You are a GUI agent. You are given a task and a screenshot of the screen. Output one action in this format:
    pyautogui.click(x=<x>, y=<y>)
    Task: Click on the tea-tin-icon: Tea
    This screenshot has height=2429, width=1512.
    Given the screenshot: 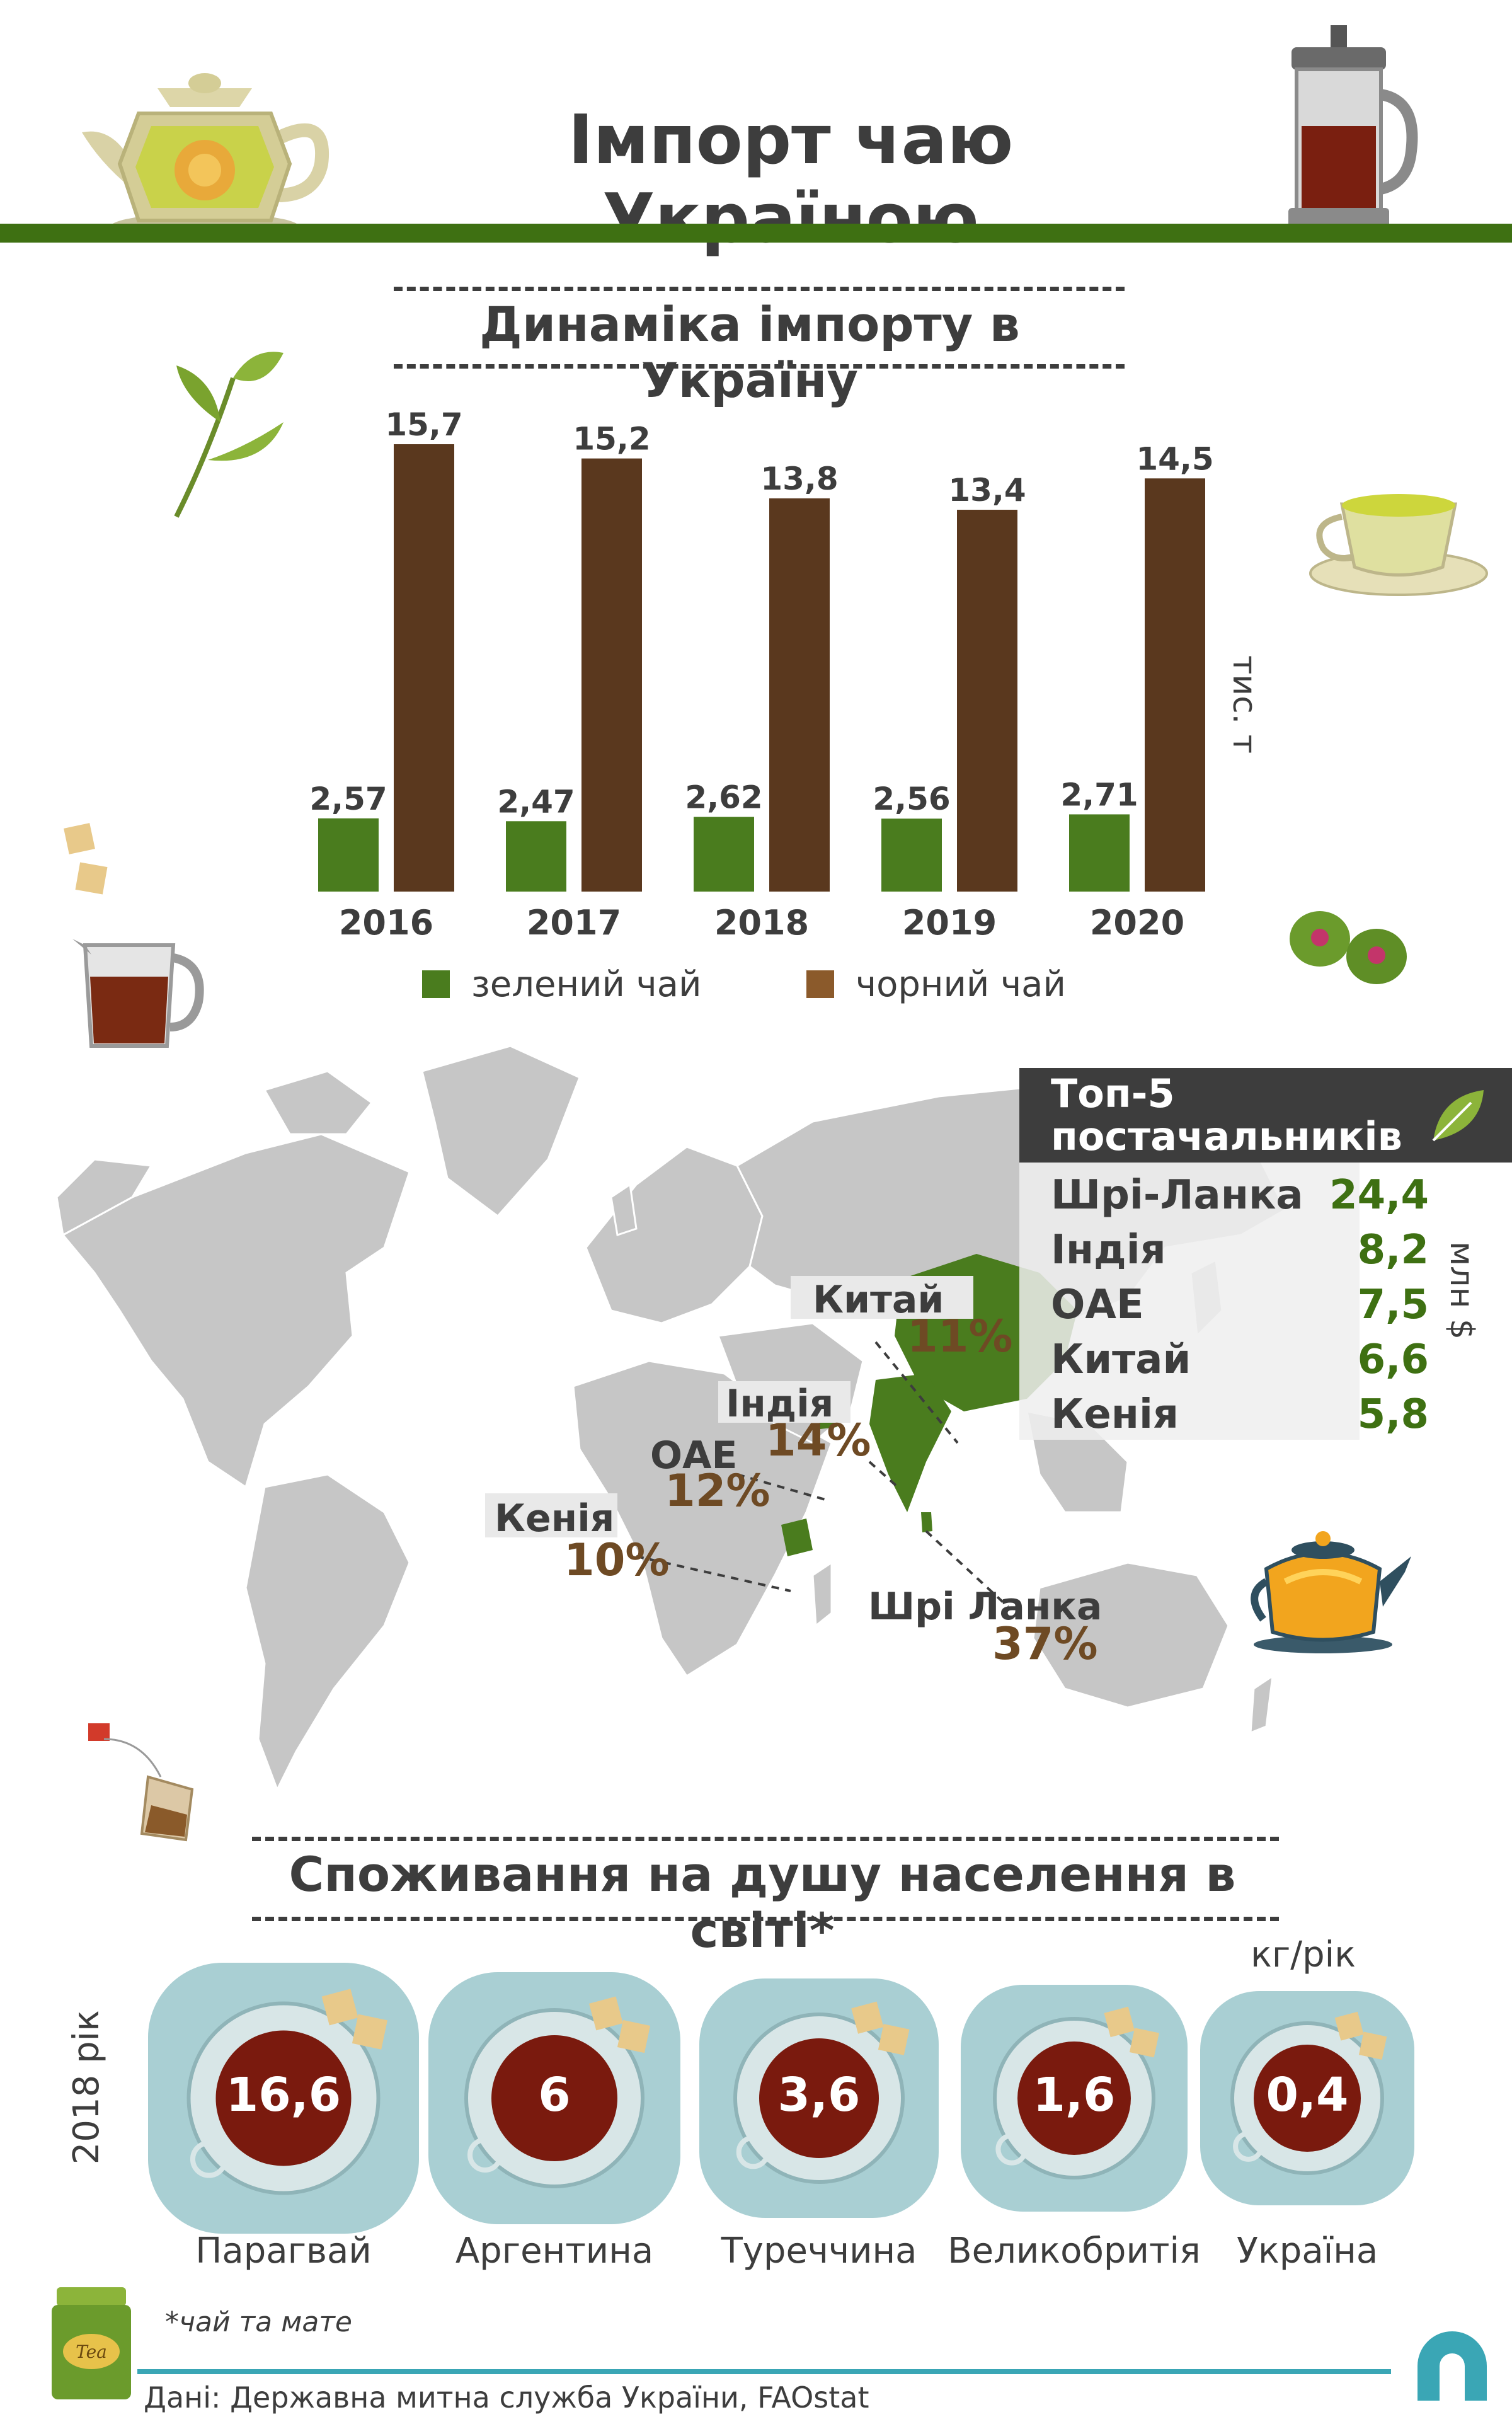 What is the action you would take?
    pyautogui.click(x=91, y=2344)
    